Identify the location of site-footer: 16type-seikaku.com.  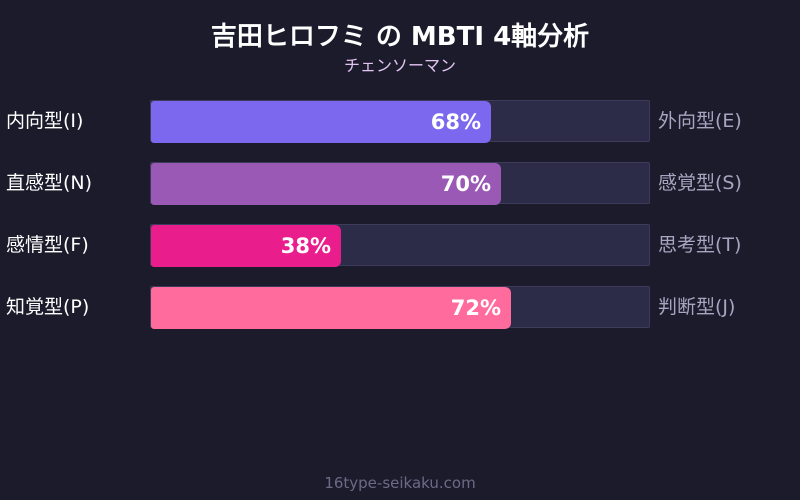
(400, 483).